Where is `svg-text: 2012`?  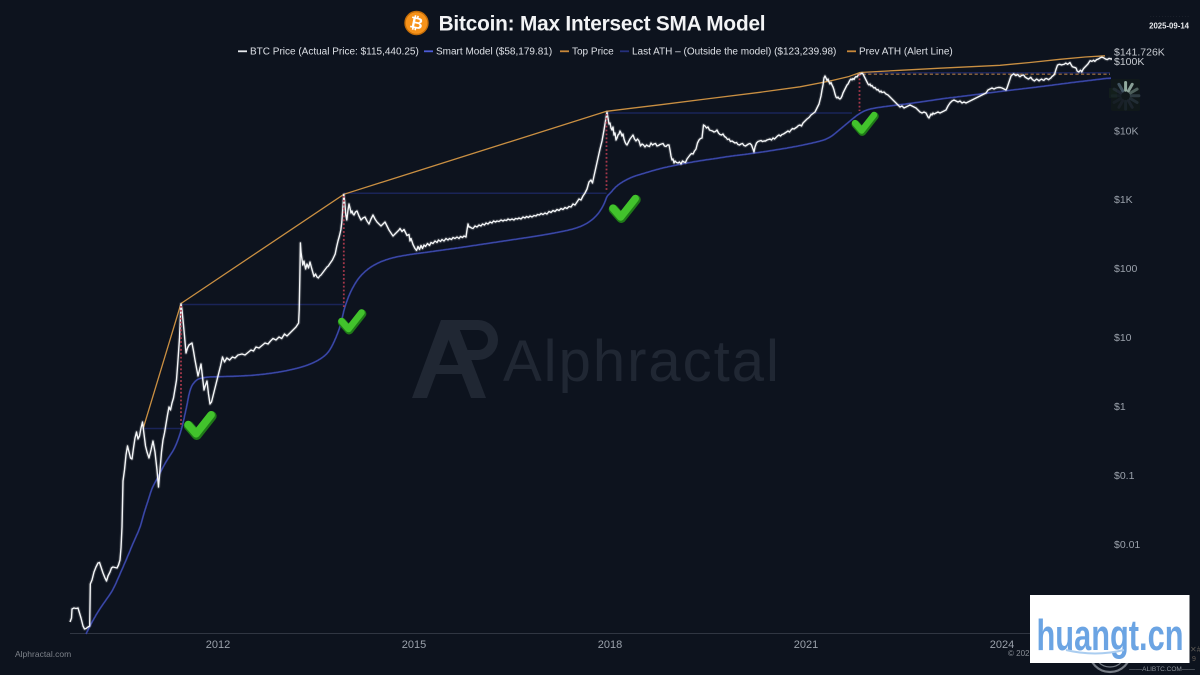
svg-text: 2012 is located at coordinates (218, 645).